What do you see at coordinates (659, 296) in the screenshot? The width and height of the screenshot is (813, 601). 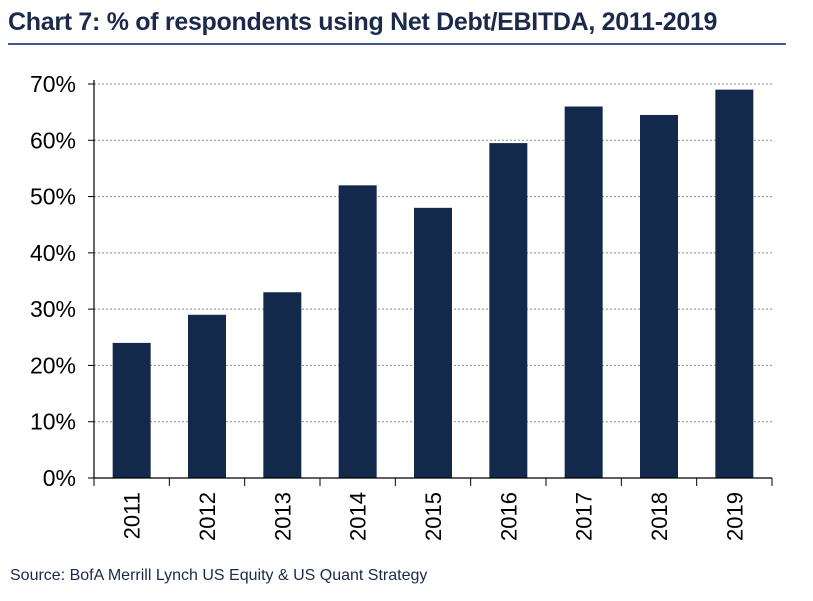 I see `bar-2018` at bounding box center [659, 296].